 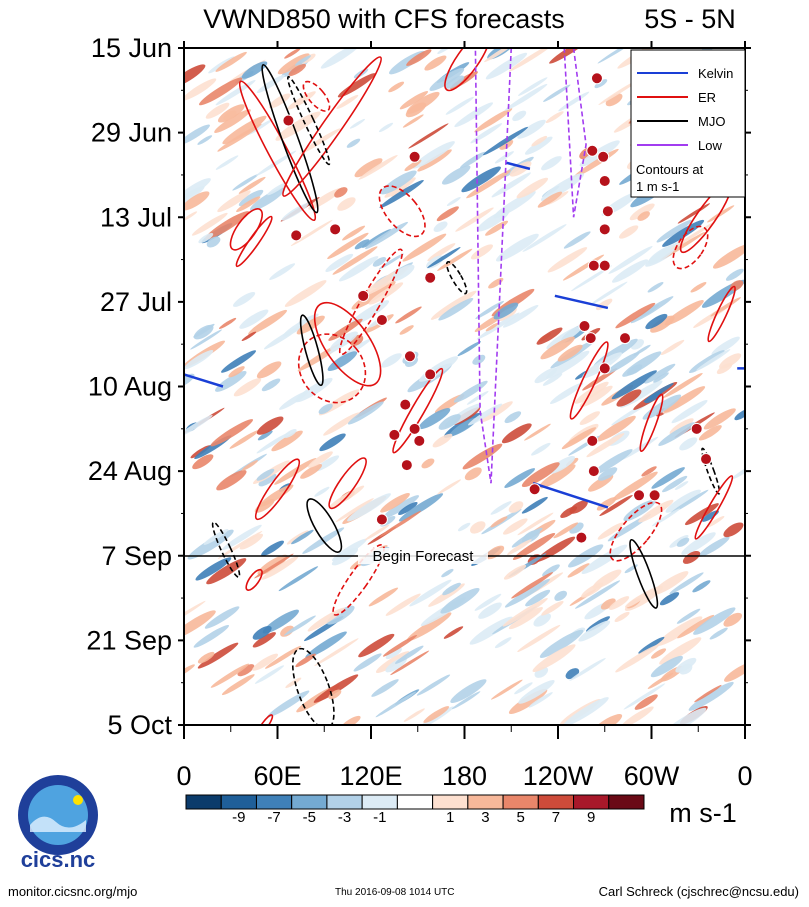 I want to click on low-contour, so click(x=493, y=266).